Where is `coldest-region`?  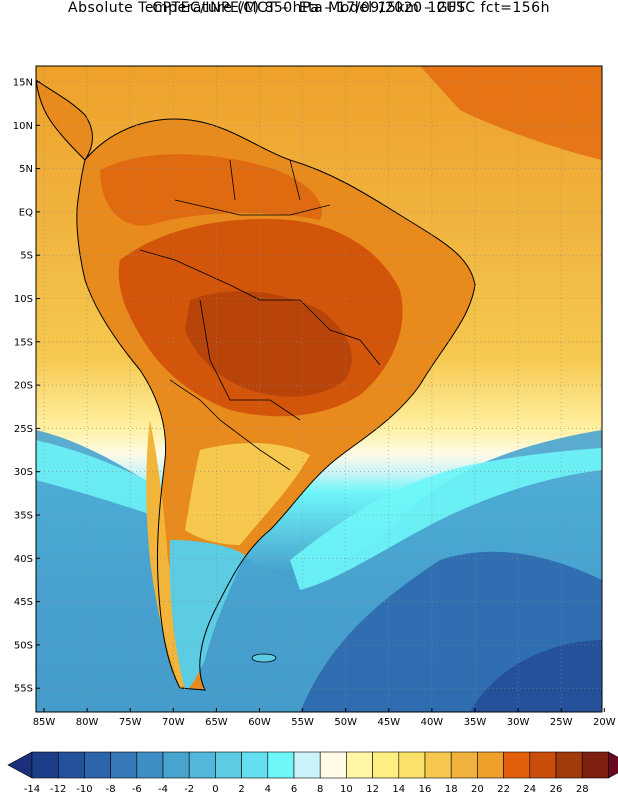 coldest-region is located at coordinates (536, 676).